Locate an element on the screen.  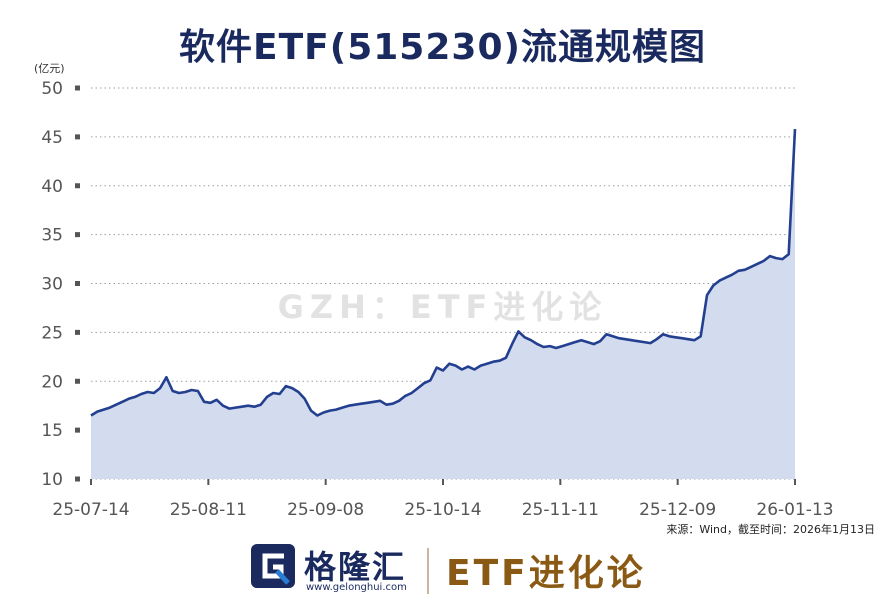
etf-brand-name: ETF进化论 is located at coordinates (546, 573).